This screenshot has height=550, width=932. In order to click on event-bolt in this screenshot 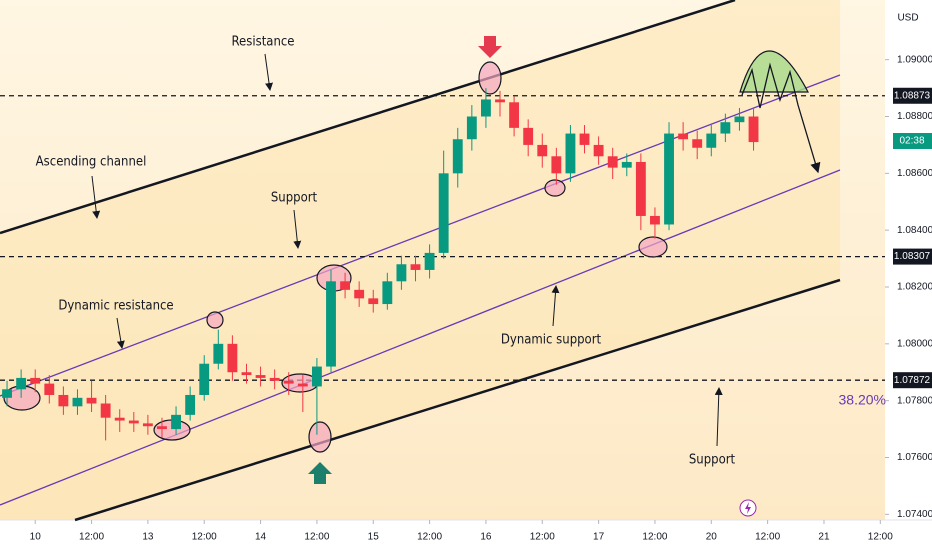, I will do `click(748, 508)`.